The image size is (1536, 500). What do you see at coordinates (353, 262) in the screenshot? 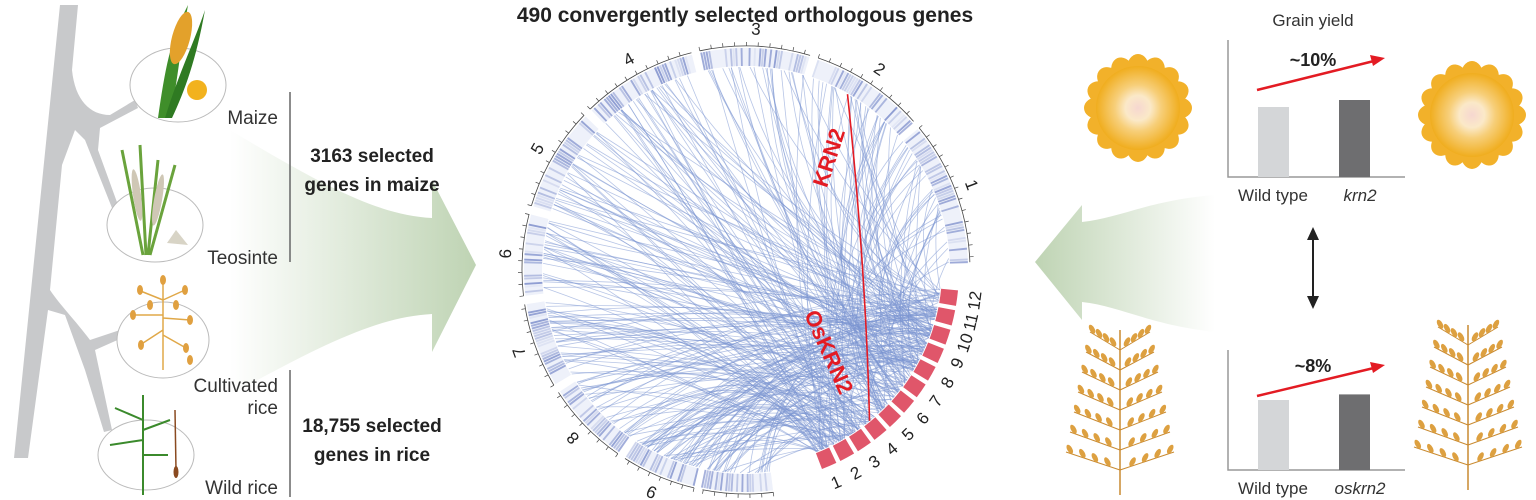
I see `flow-arrow-right` at bounding box center [353, 262].